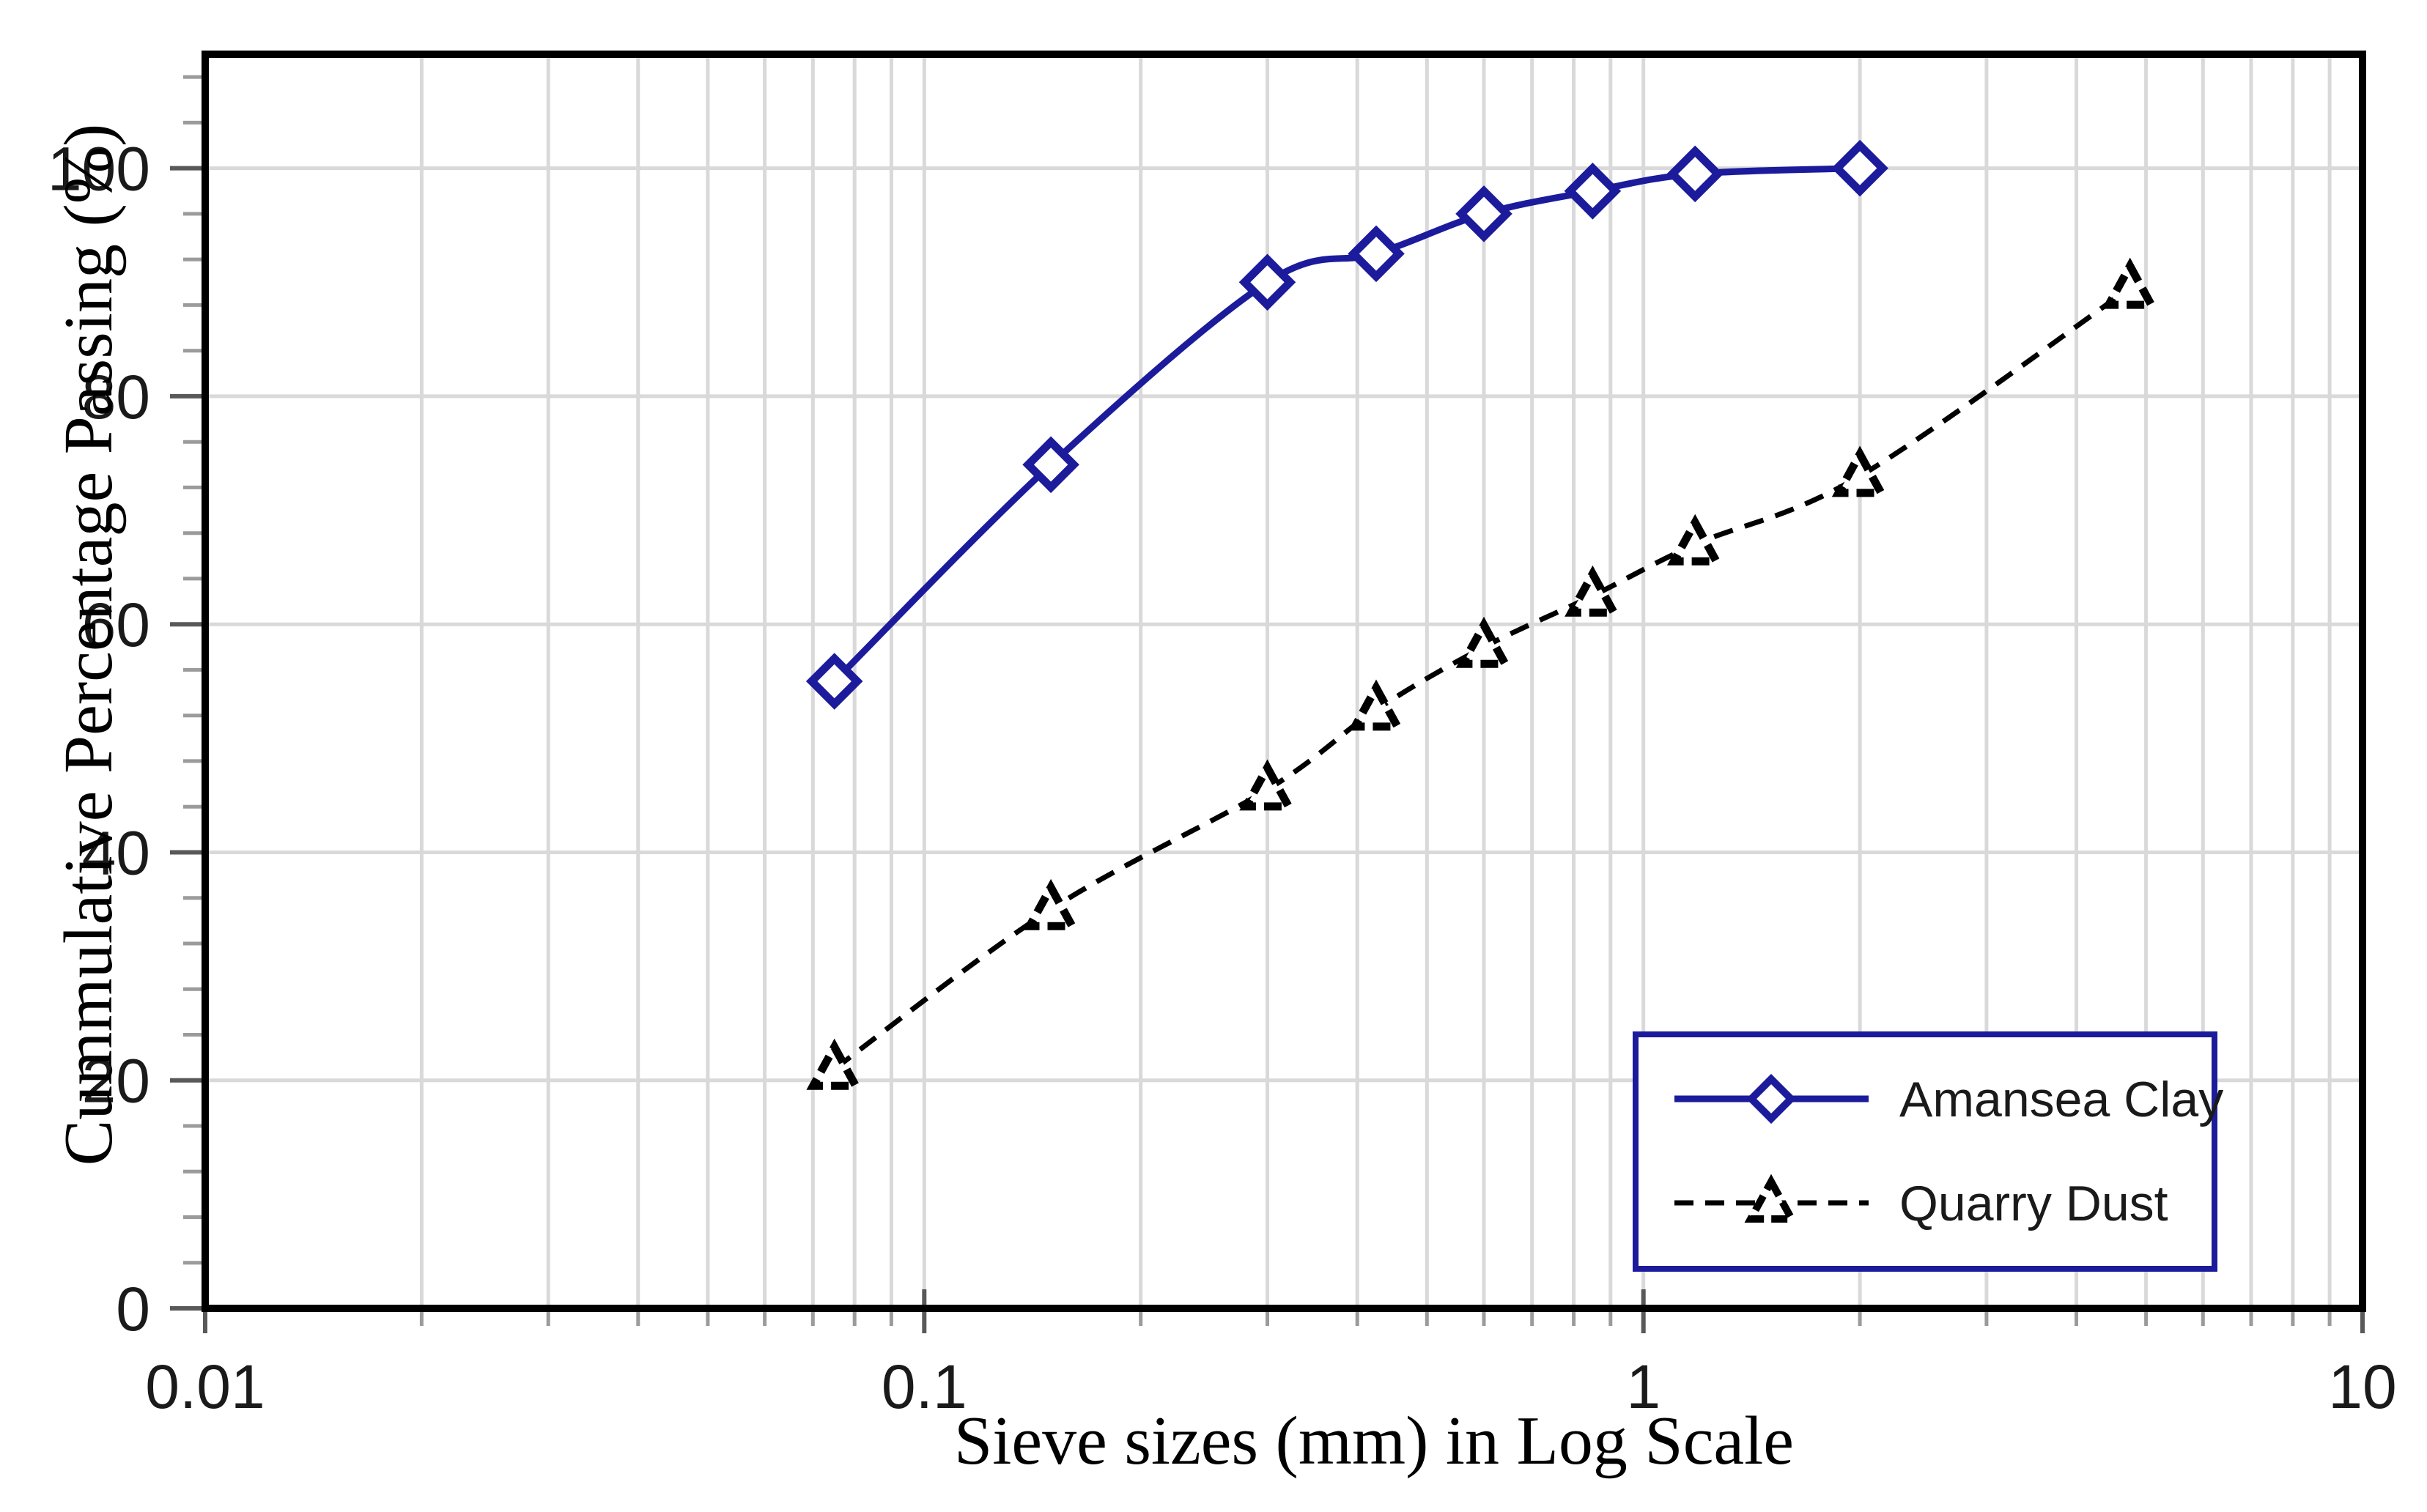  What do you see at coordinates (1374, 1441) in the screenshot?
I see `x-axis-title: Sieve sizes (mm) in Log Scale` at bounding box center [1374, 1441].